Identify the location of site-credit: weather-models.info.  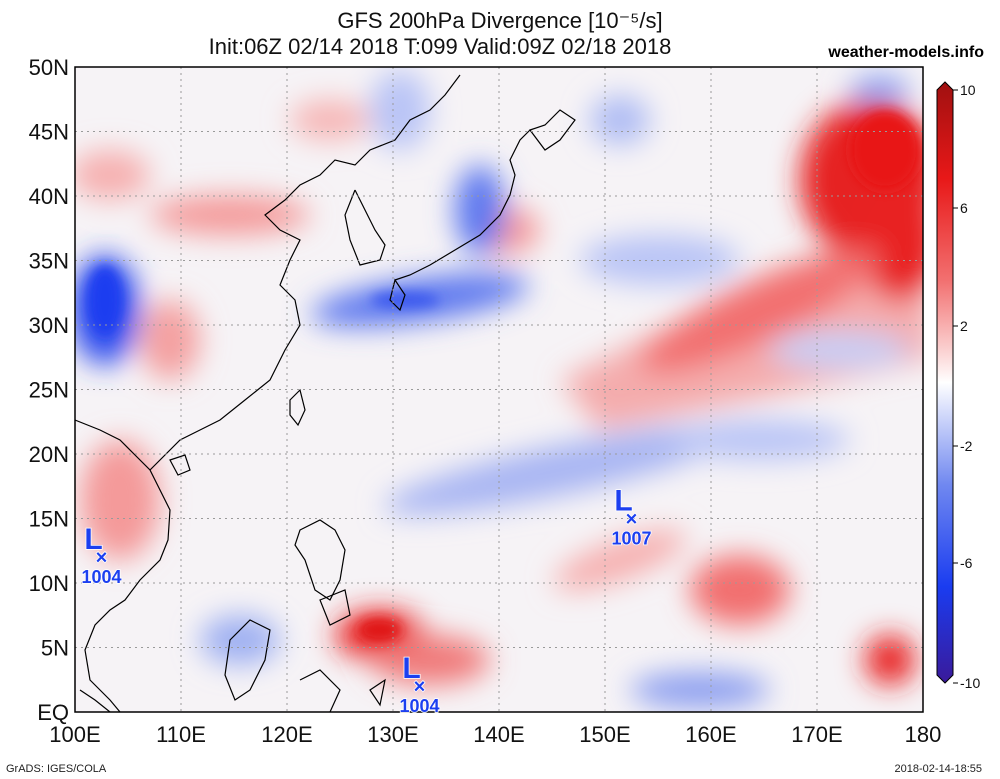
(906, 52).